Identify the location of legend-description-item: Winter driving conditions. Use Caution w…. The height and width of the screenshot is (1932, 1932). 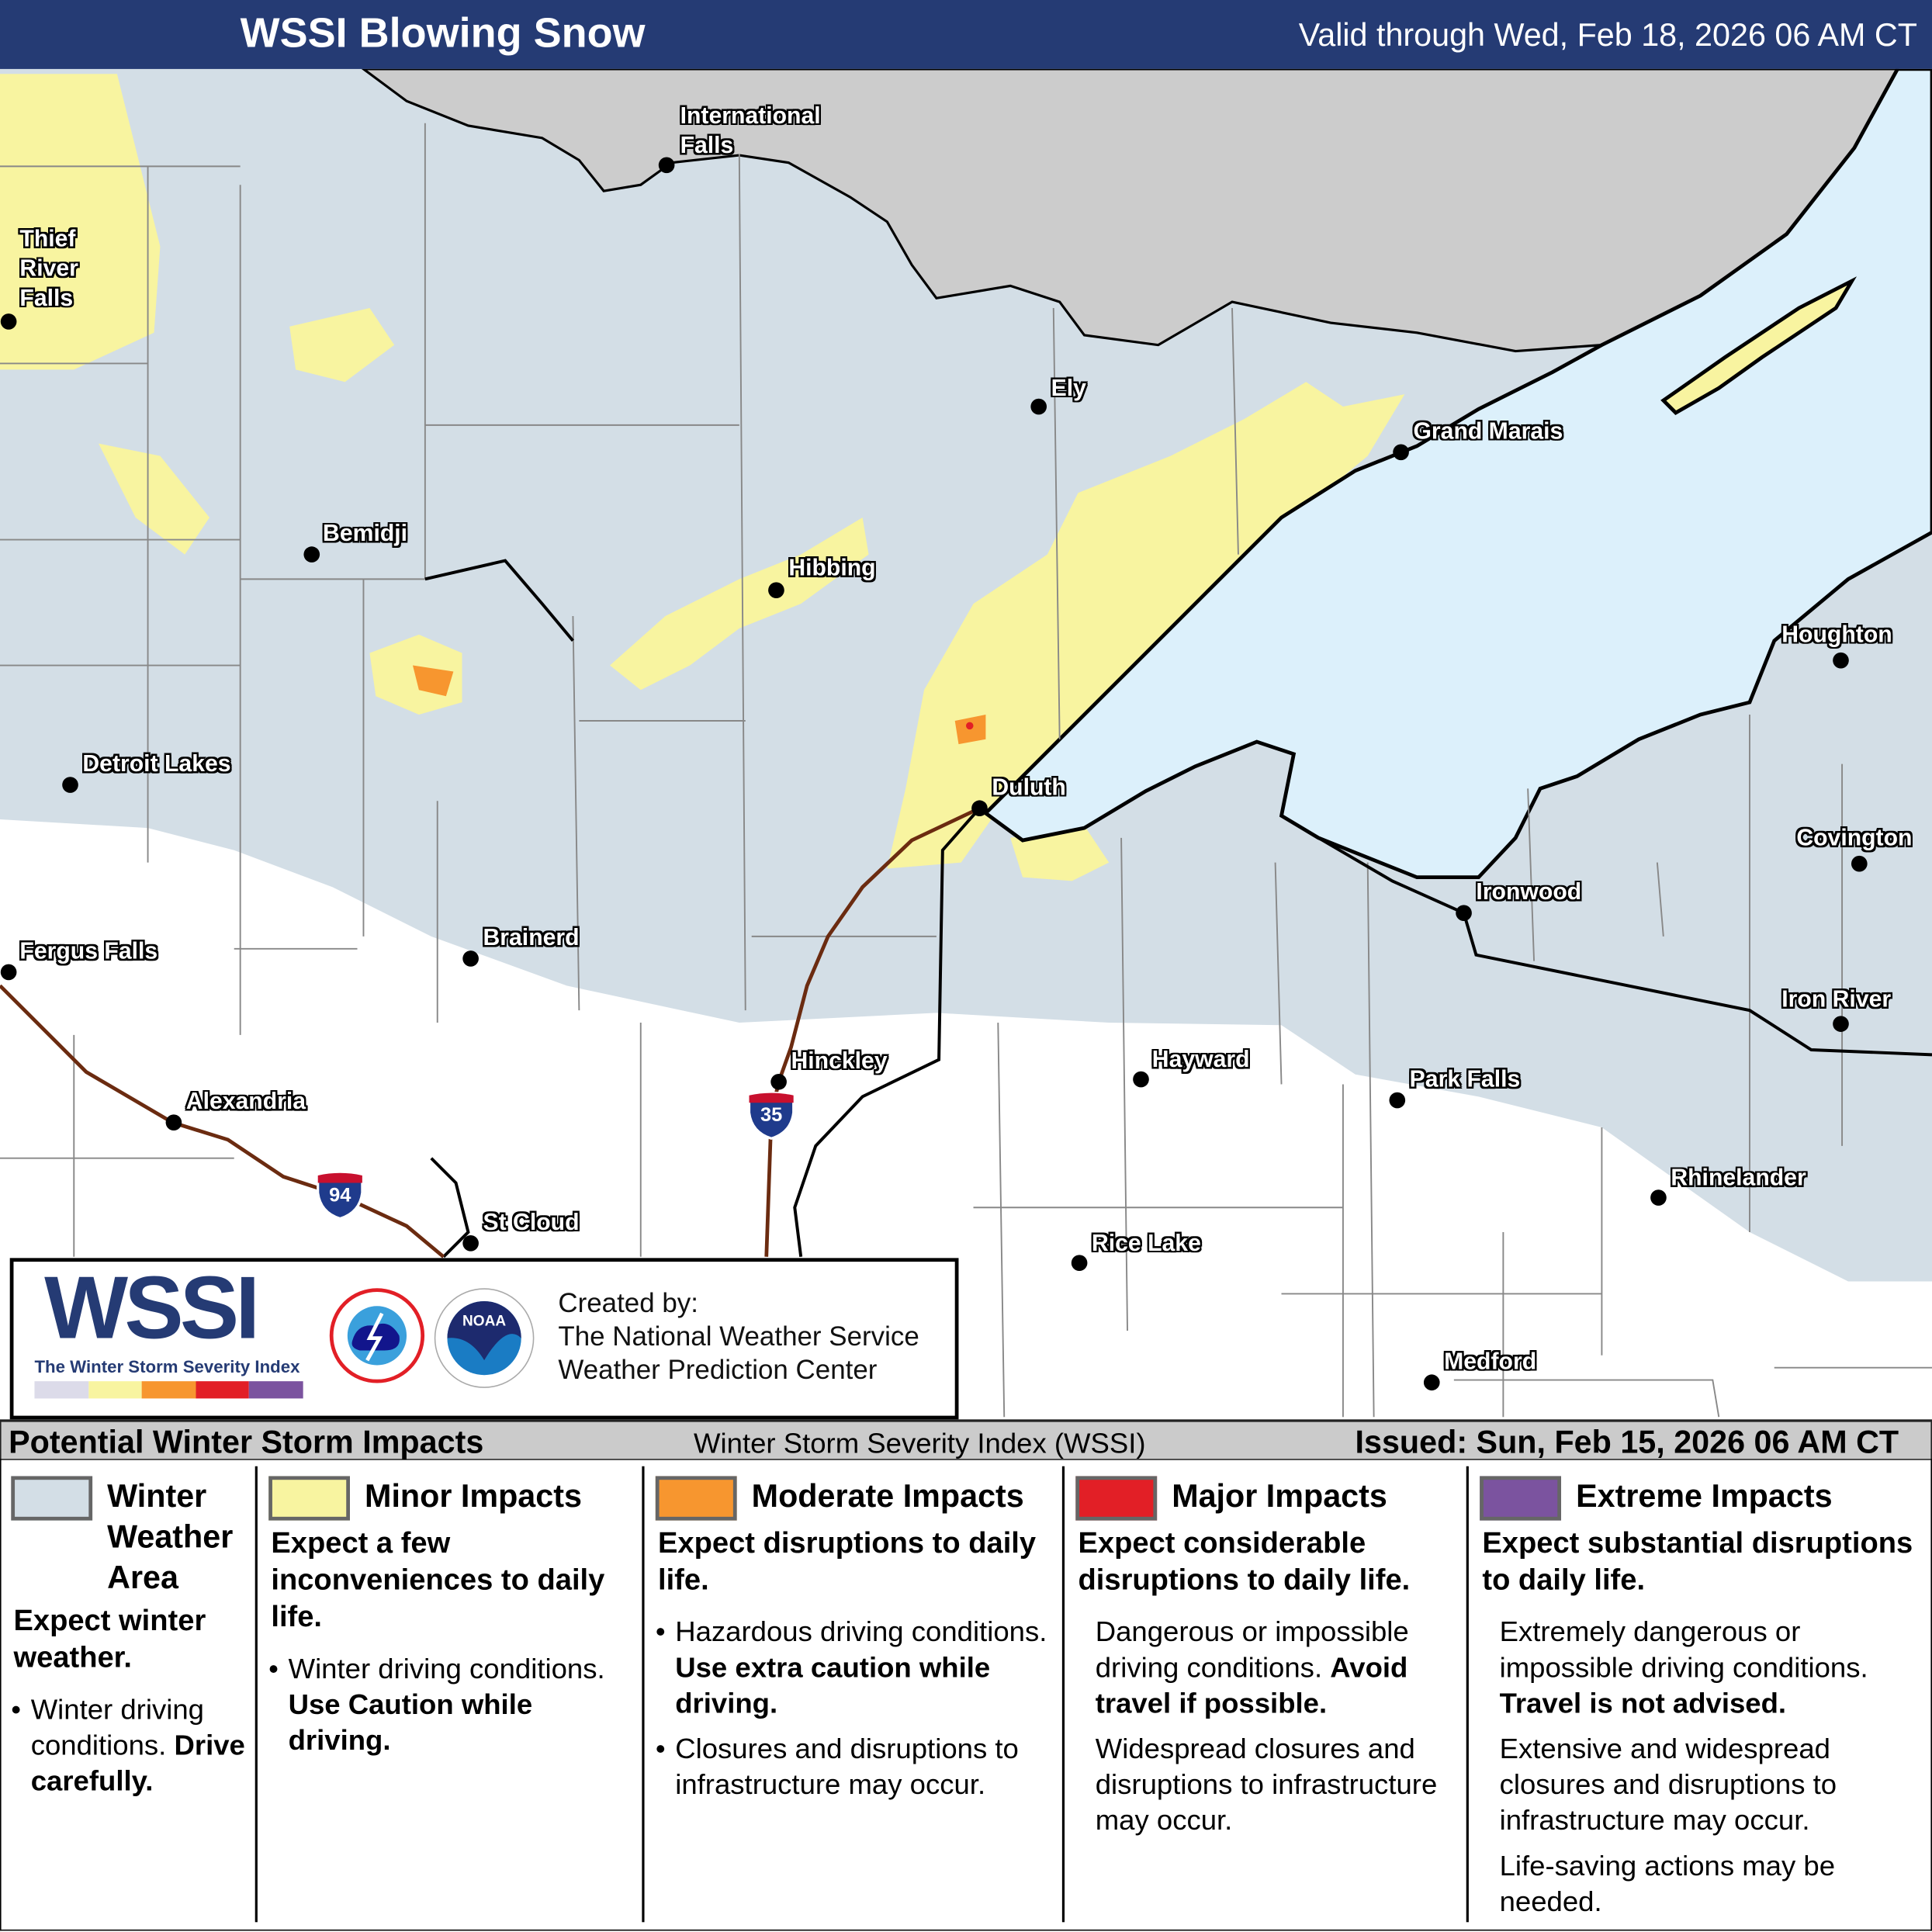
(454, 1704).